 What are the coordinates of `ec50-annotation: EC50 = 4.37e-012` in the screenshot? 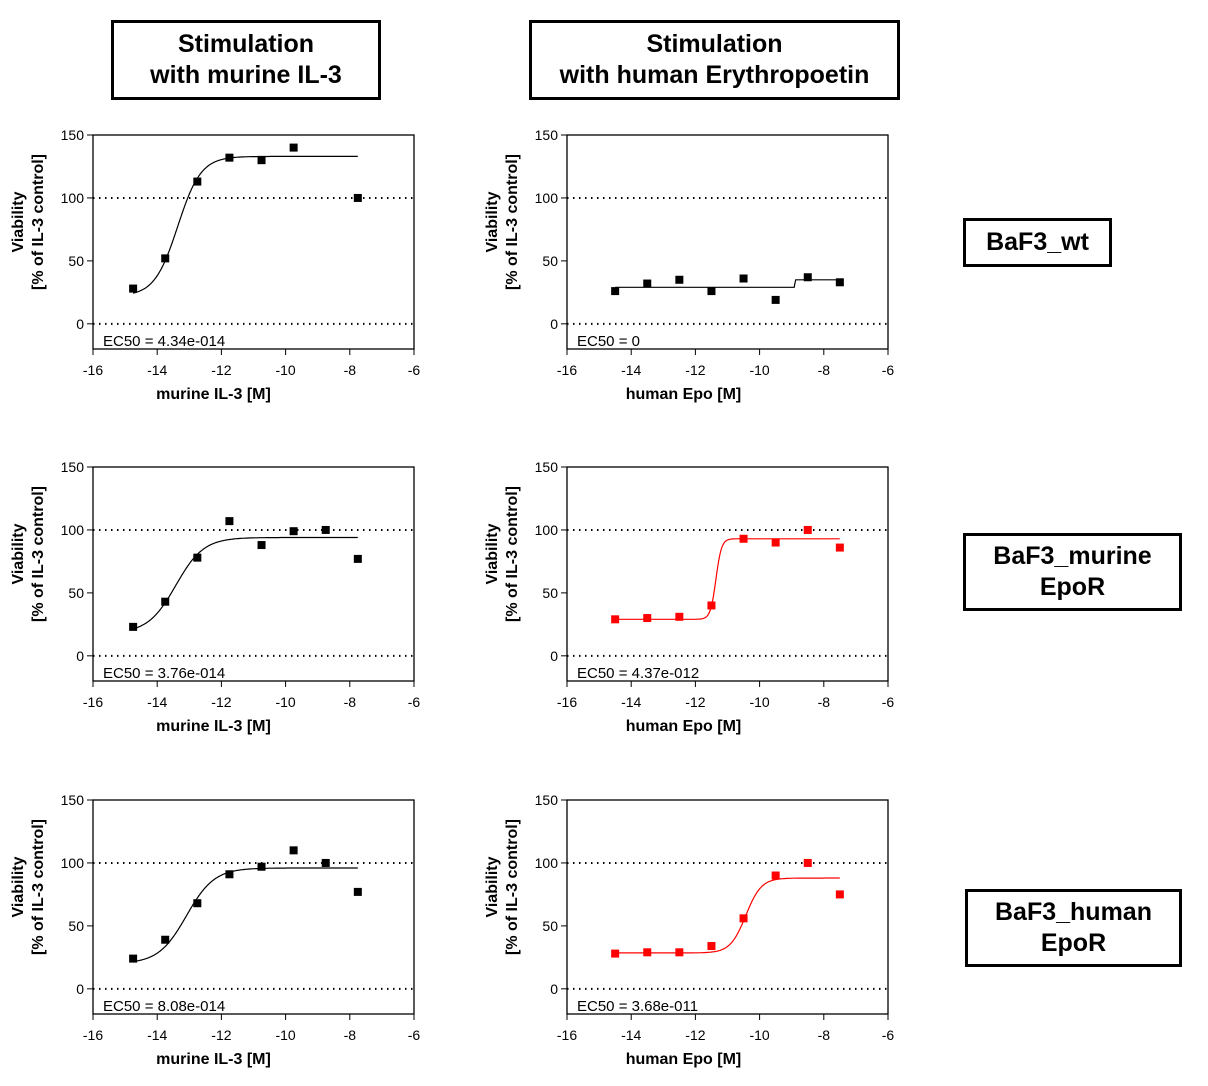 It's located at (638, 673).